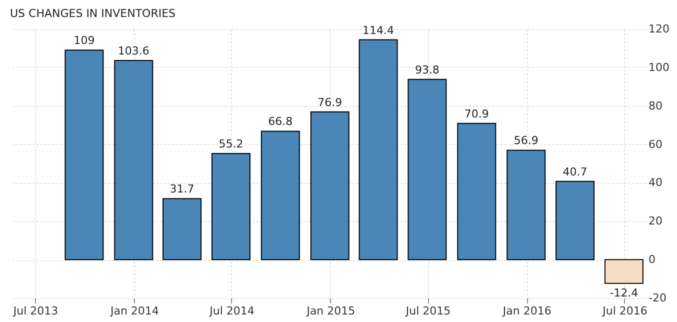  I want to click on data-label: 70.9, so click(476, 113).